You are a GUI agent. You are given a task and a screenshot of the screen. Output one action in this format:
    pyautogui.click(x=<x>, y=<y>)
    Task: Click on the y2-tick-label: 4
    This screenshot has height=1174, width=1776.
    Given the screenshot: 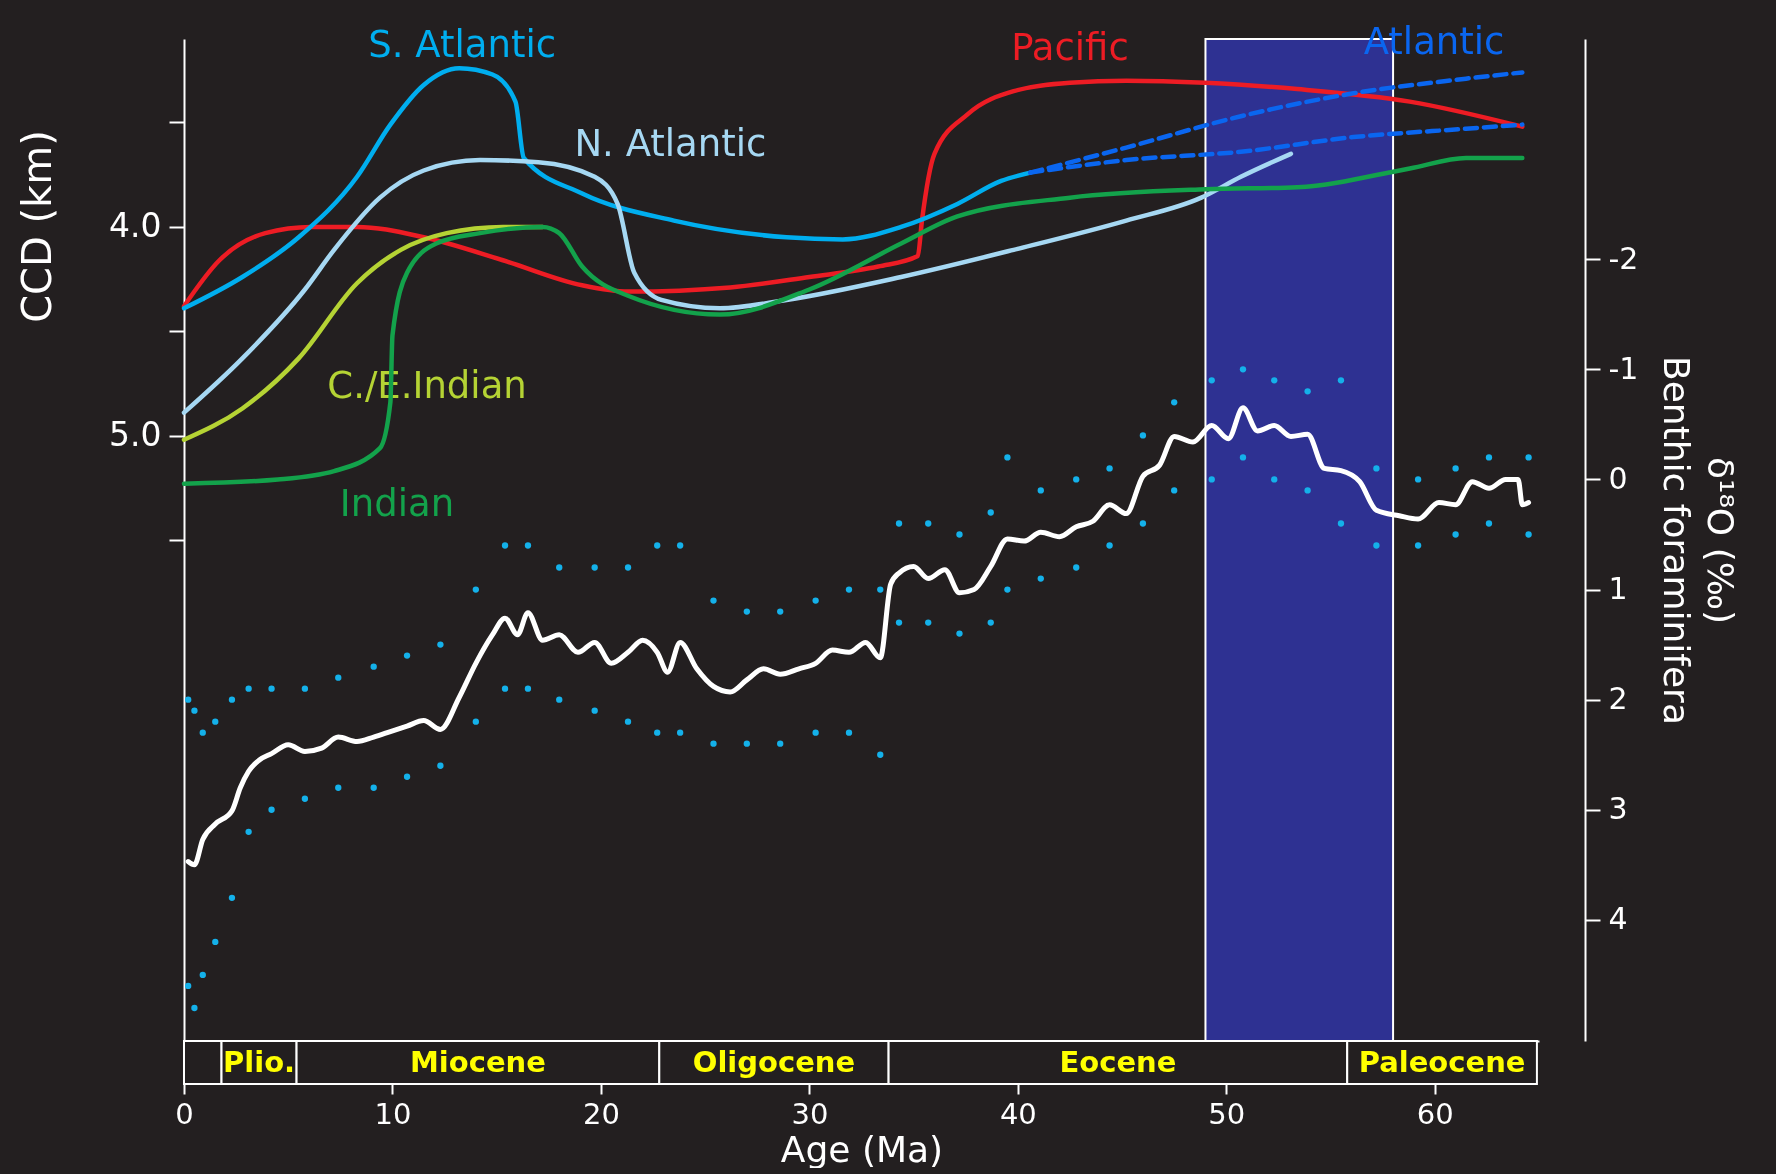 What is the action you would take?
    pyautogui.click(x=1618, y=919)
    